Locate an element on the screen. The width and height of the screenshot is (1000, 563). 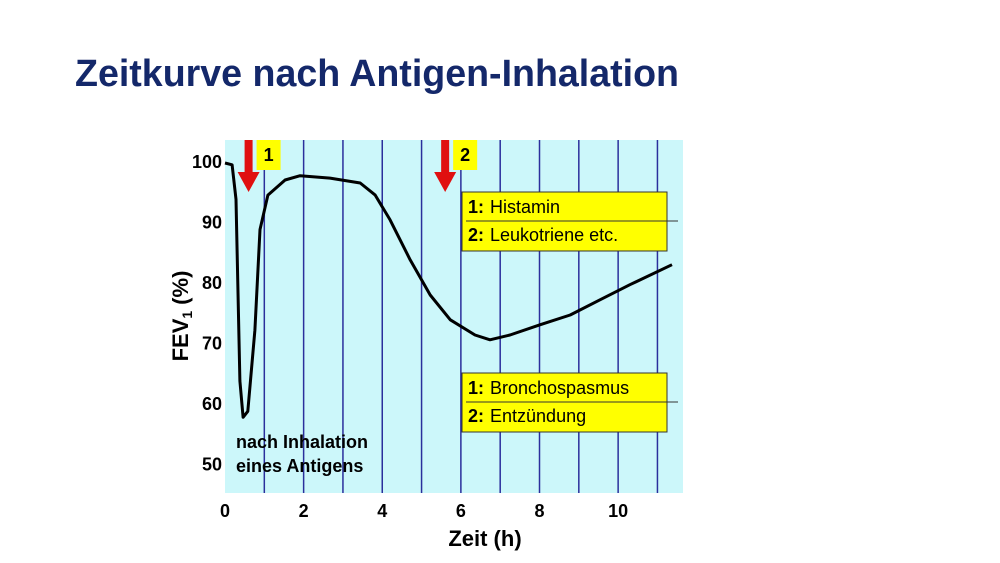
event-label: 1 is located at coordinates (269, 155).